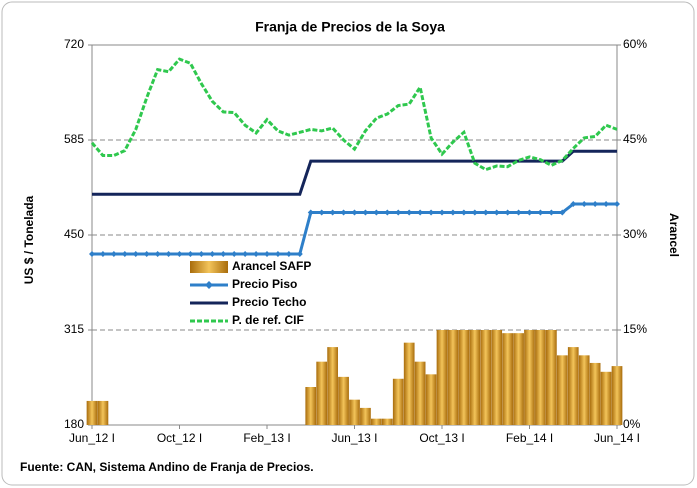 The width and height of the screenshot is (697, 488). What do you see at coordinates (529, 438) in the screenshot?
I see `x-tick-label: Feb_14 I` at bounding box center [529, 438].